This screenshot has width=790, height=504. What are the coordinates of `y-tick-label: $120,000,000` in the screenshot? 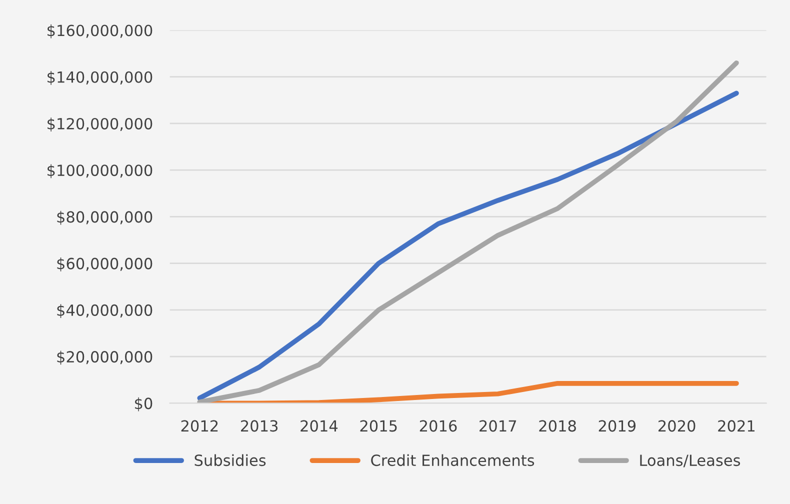 It's located at (100, 125).